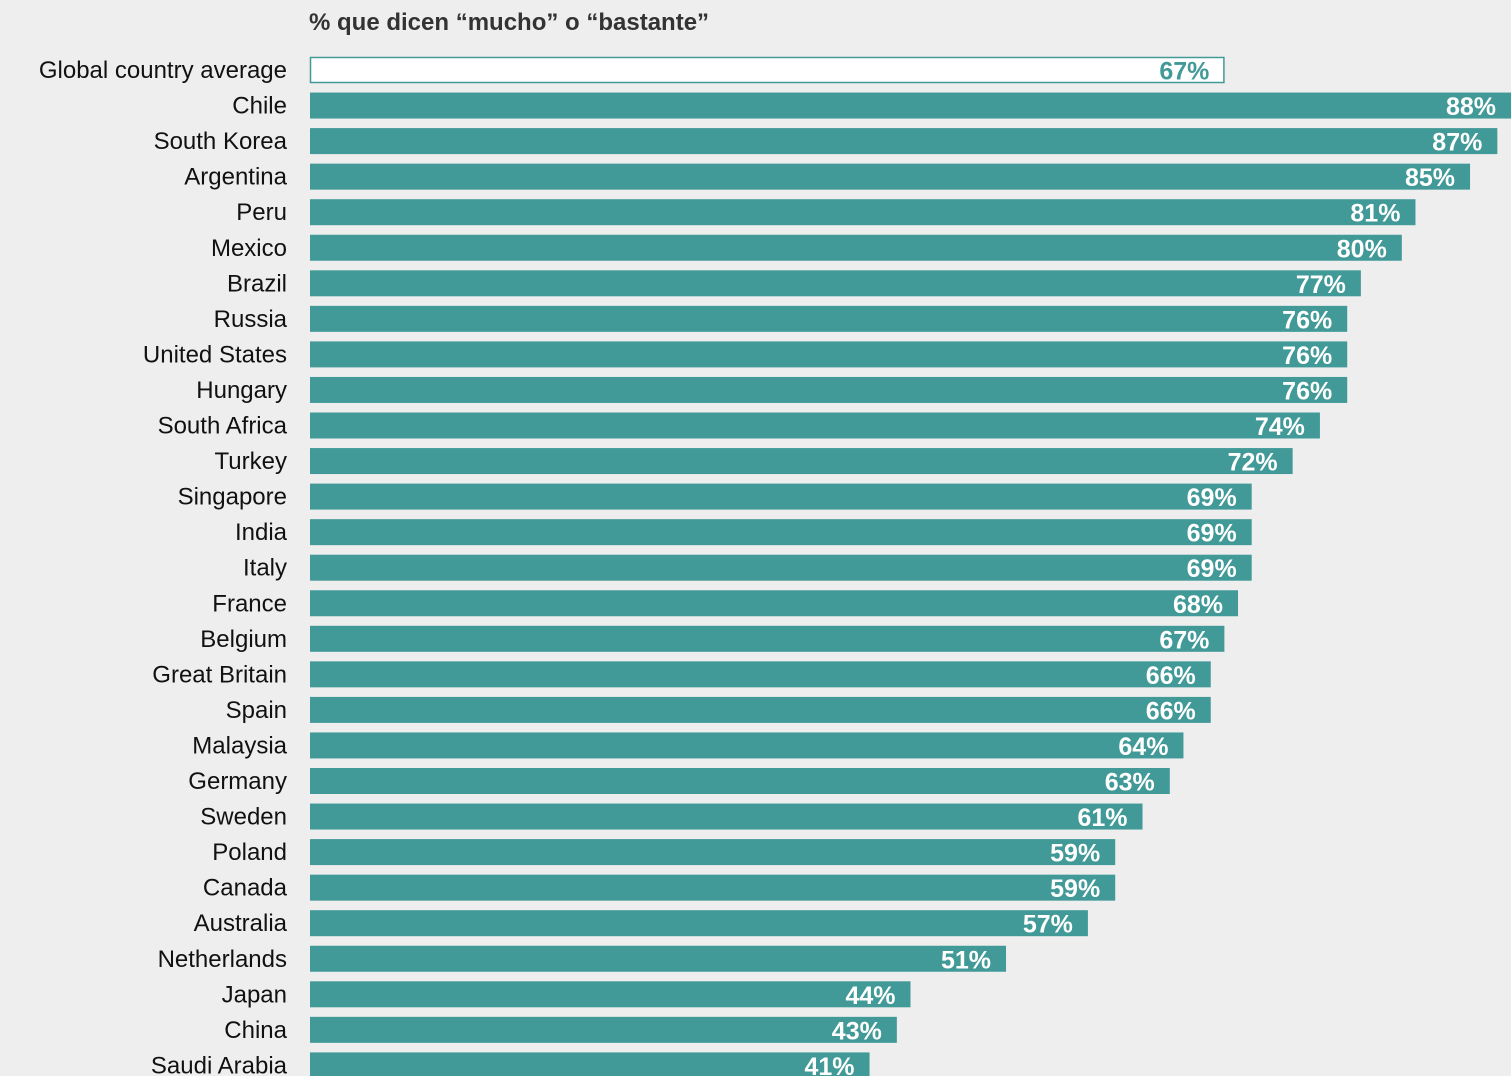  Describe the element at coordinates (509, 22) in the screenshot. I see `chart-title: % que dicen “mucho” o “bastante”` at that location.